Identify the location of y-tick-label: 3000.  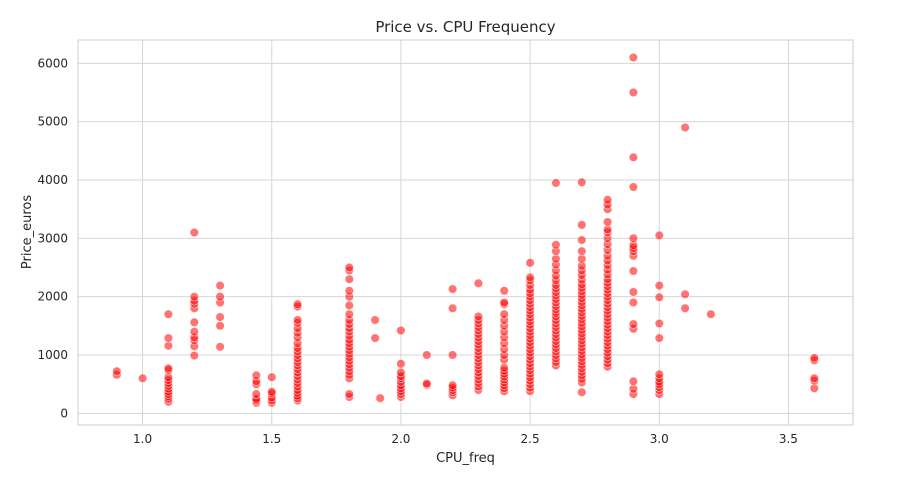
(52, 238).